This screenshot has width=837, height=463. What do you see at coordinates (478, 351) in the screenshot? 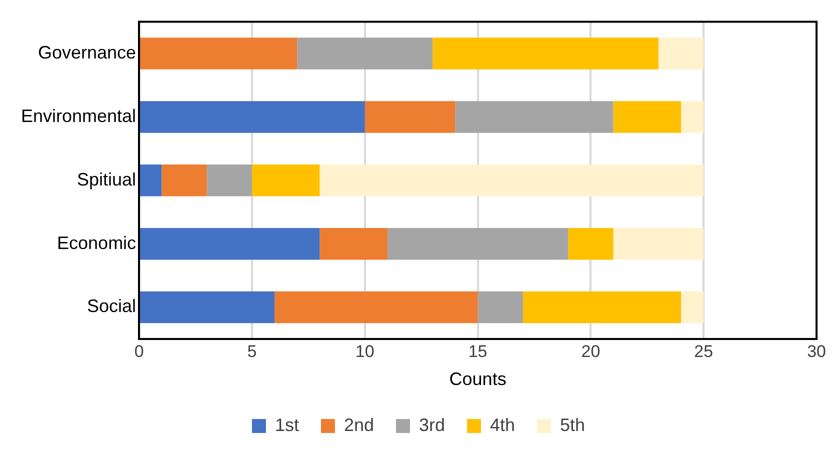
I see `x-tick-label: 15` at bounding box center [478, 351].